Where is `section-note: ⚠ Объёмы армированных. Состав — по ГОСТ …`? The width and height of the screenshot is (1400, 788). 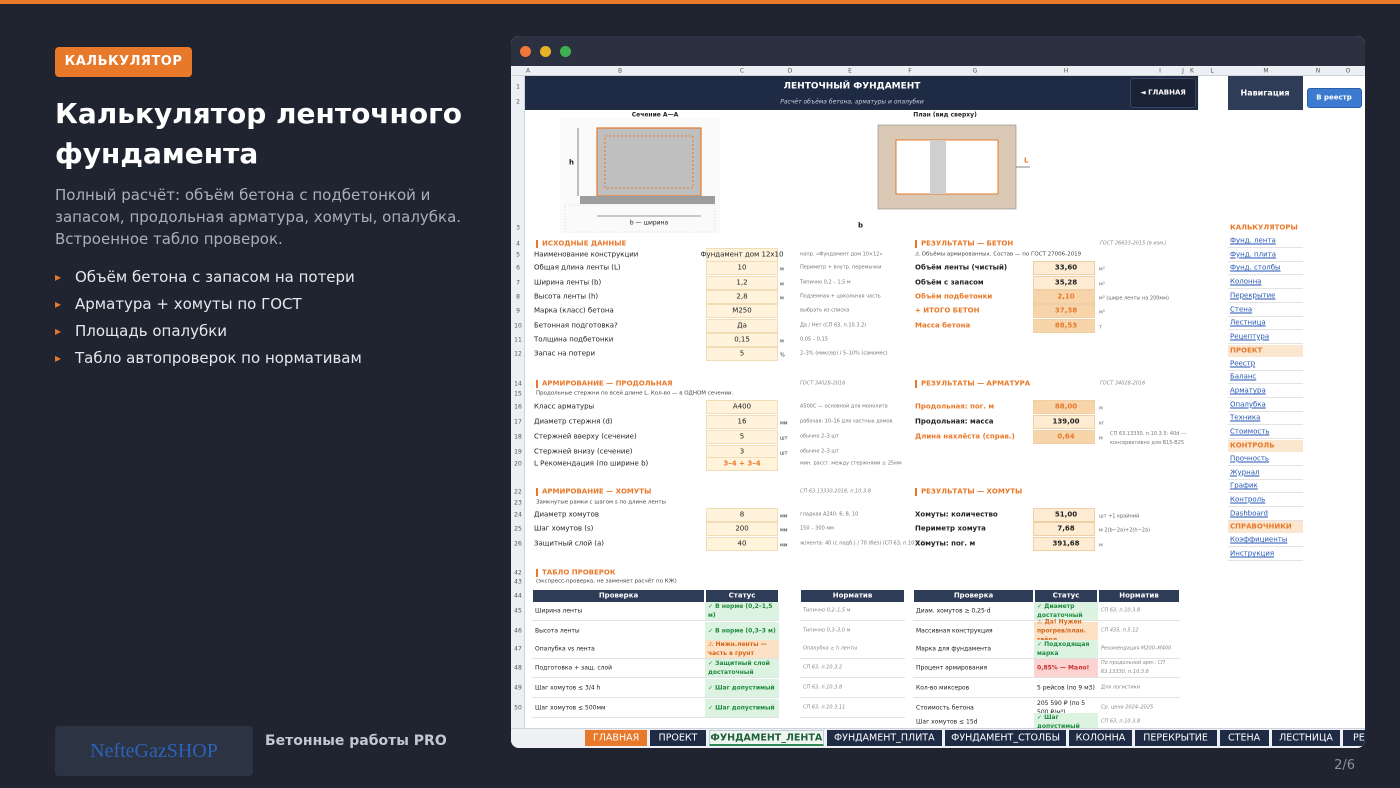 section-note: ⚠ Объёмы армированных. Состав — по ГОСТ … is located at coordinates (998, 254).